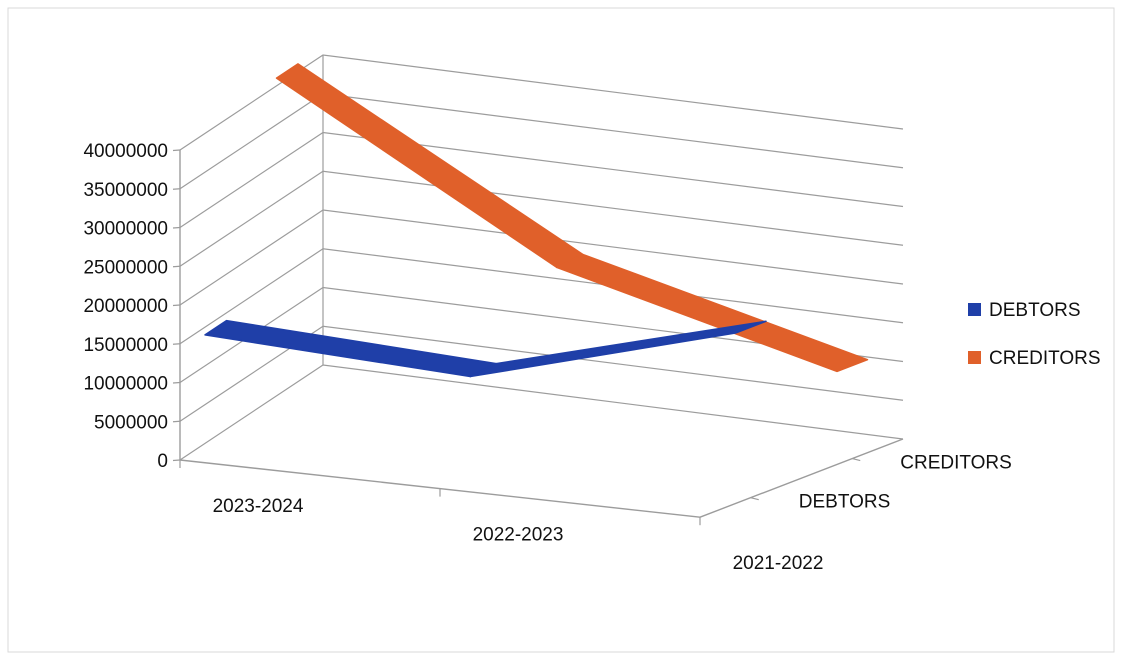 The width and height of the screenshot is (1121, 658). I want to click on x-tick-label: 2023-2024, so click(258, 506).